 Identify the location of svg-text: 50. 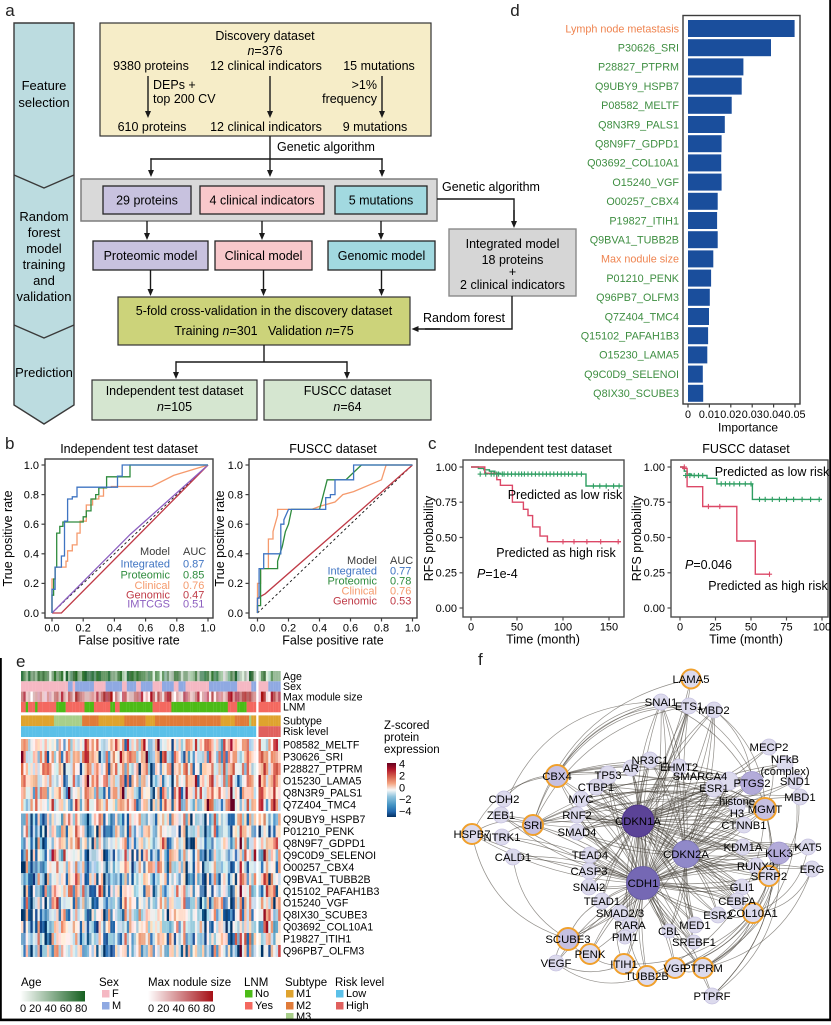
(751, 628).